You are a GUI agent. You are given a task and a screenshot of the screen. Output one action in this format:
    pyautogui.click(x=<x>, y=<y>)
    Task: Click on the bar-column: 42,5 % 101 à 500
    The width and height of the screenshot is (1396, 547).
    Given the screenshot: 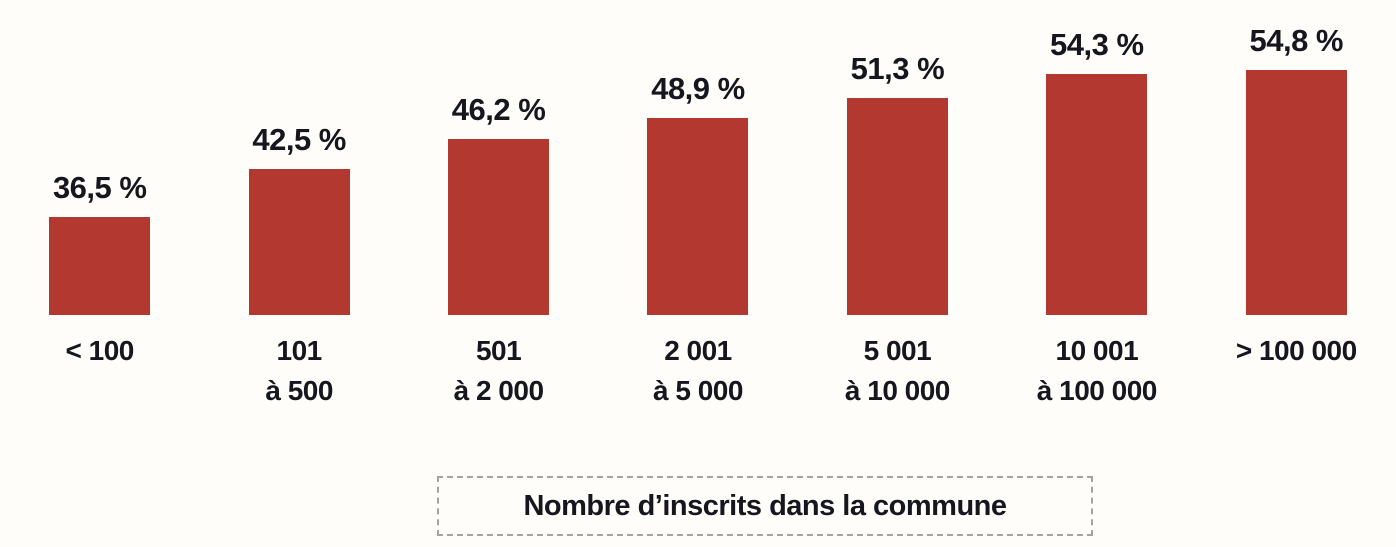 What is the action you would take?
    pyautogui.click(x=298, y=205)
    